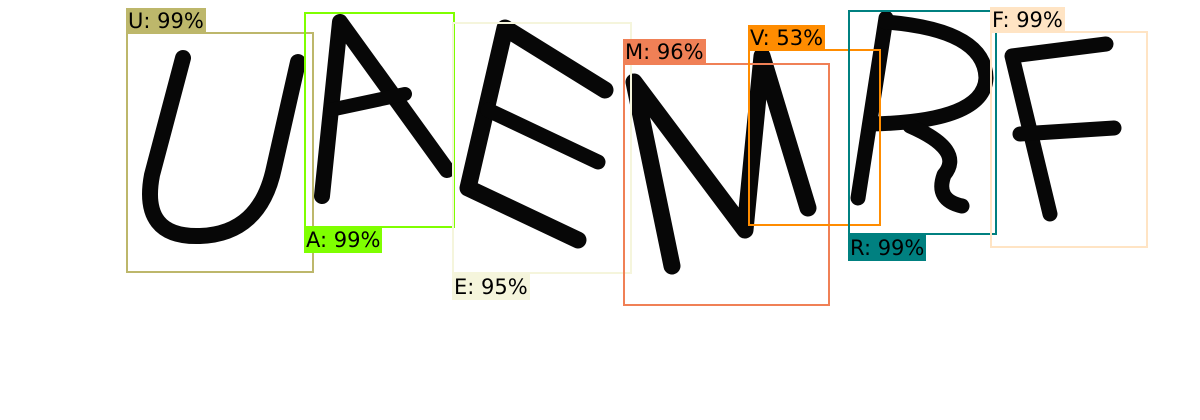 The image size is (1200, 420). Describe the element at coordinates (922, 112) in the screenshot. I see `glyph-r` at that location.